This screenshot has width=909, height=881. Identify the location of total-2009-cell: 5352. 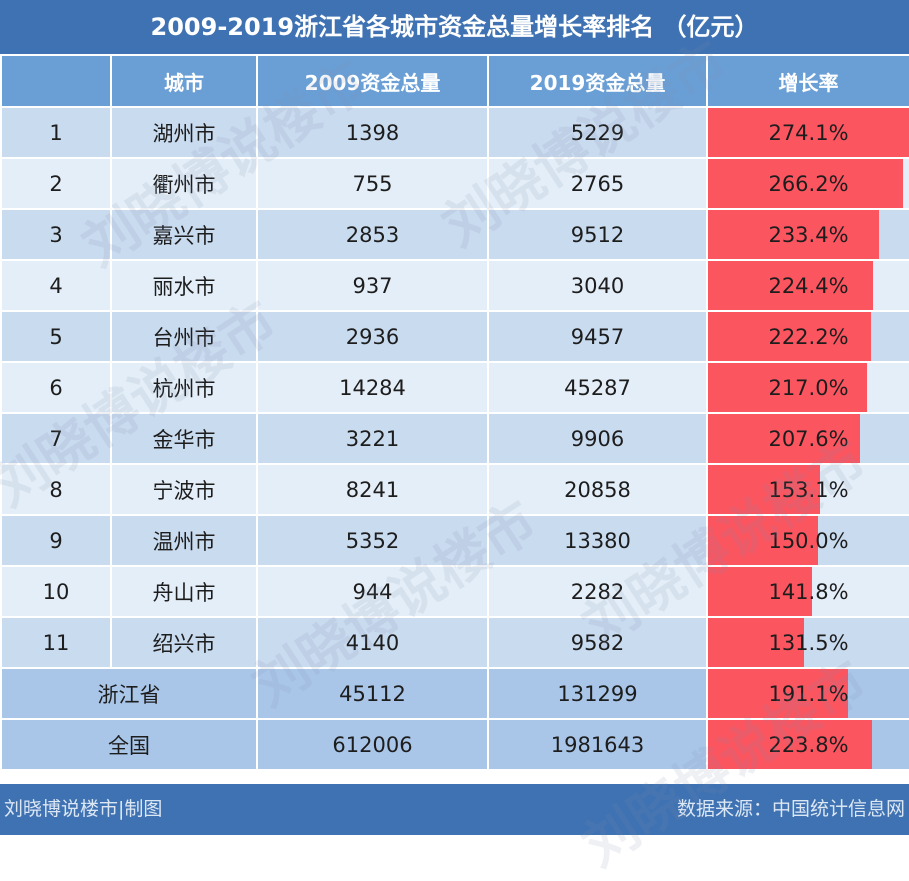
(372, 540).